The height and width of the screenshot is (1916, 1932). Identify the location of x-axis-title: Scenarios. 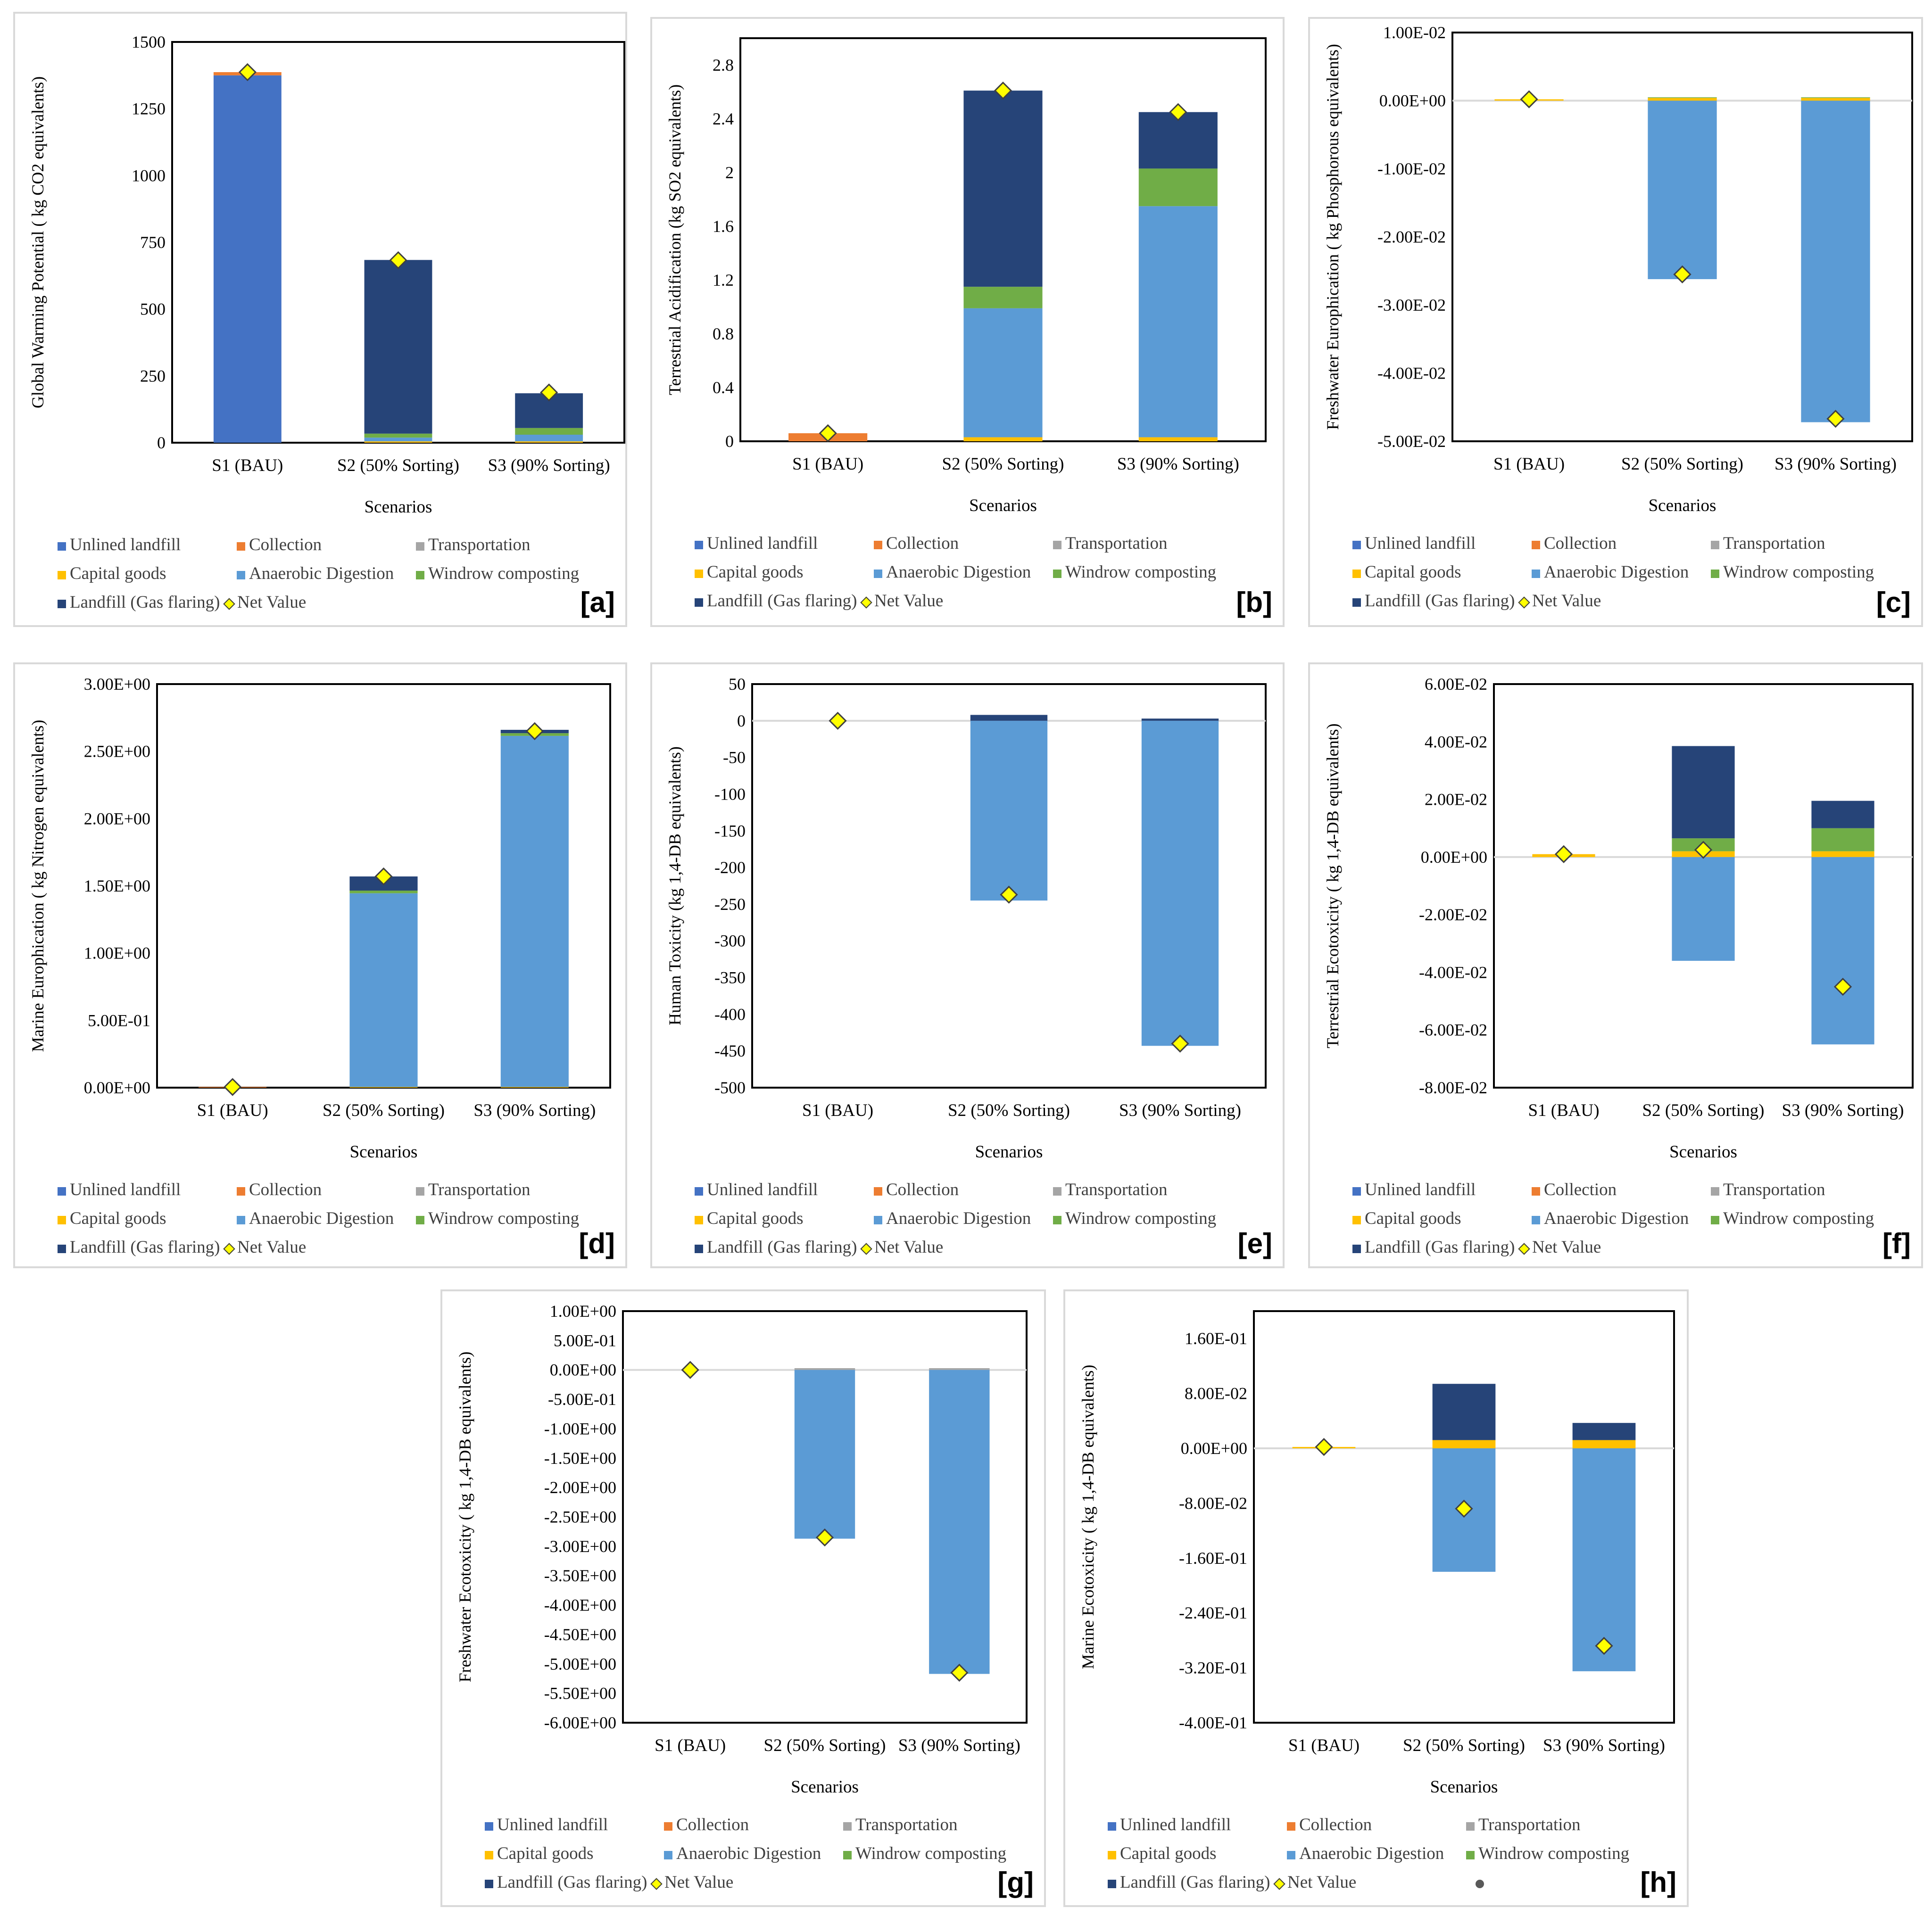
(825, 1787).